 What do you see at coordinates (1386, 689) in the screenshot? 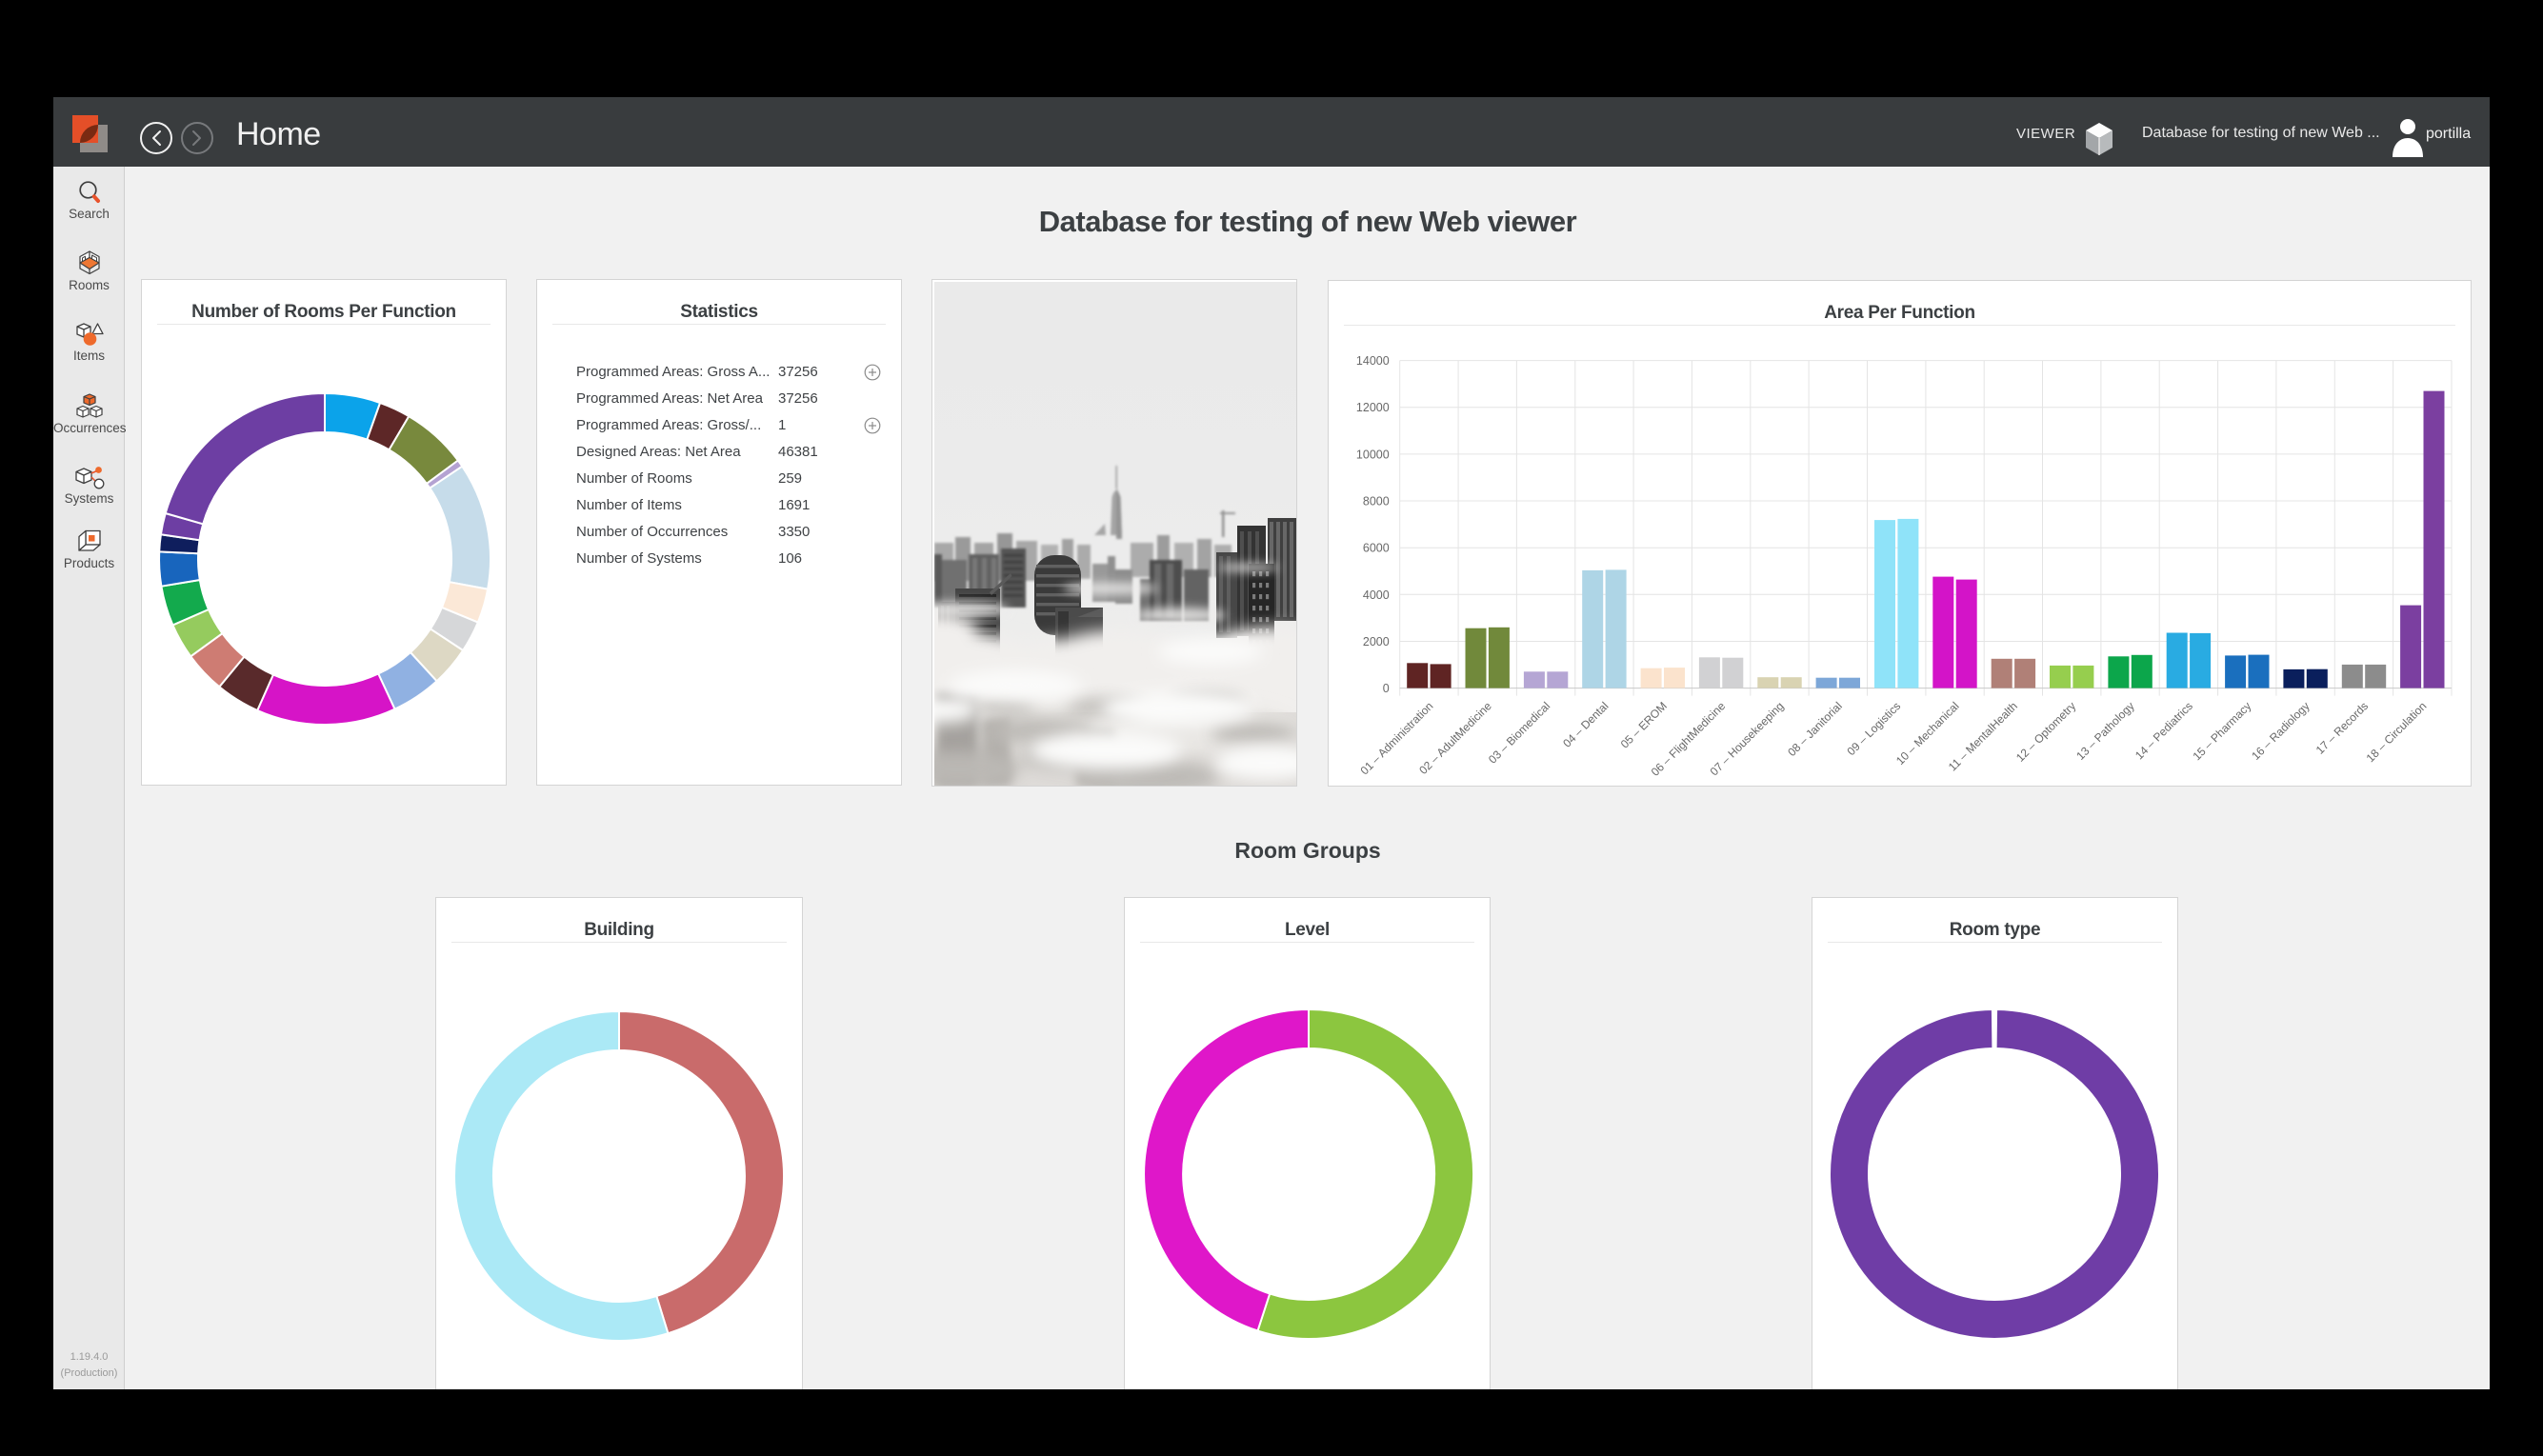
I see `svg-text: 0` at bounding box center [1386, 689].